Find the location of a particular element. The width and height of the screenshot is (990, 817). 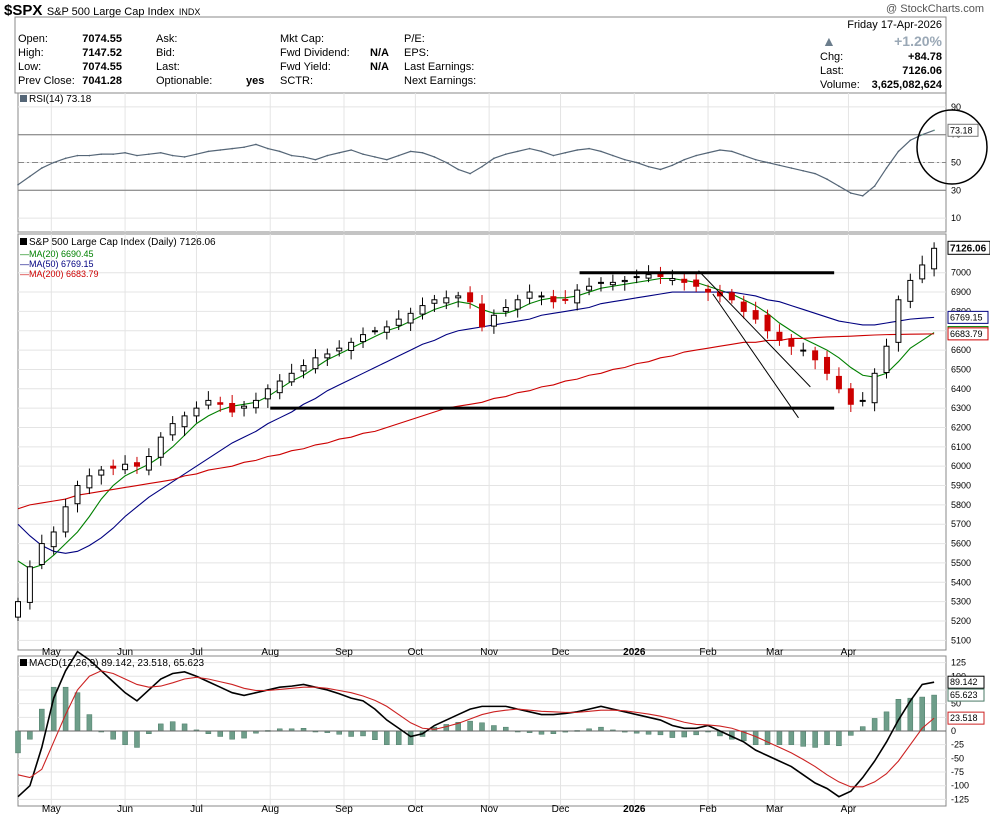

ma20-marker-icon: — is located at coordinates (24, 254).